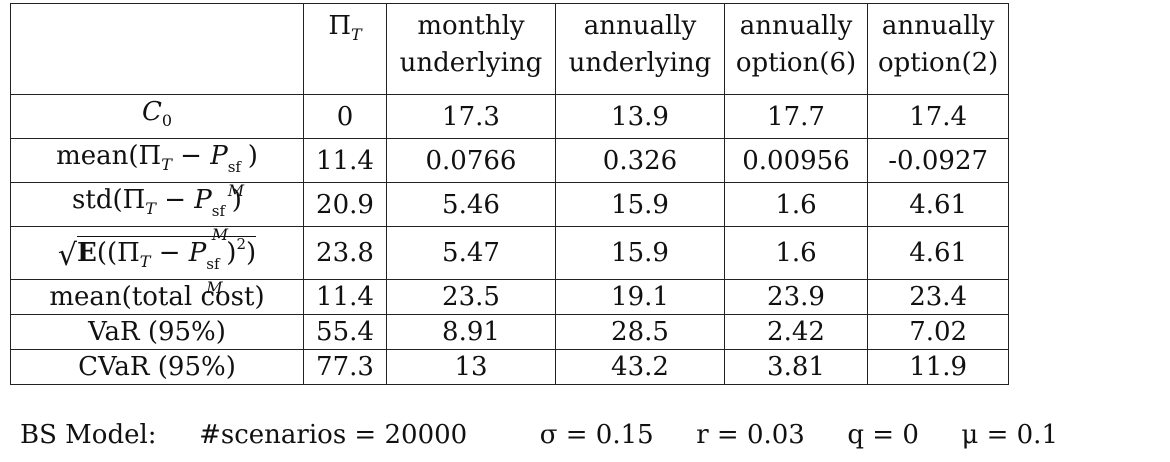 The image size is (1170, 462). What do you see at coordinates (750, 435) in the screenshot?
I see `r-param: r = 0.03` at bounding box center [750, 435].